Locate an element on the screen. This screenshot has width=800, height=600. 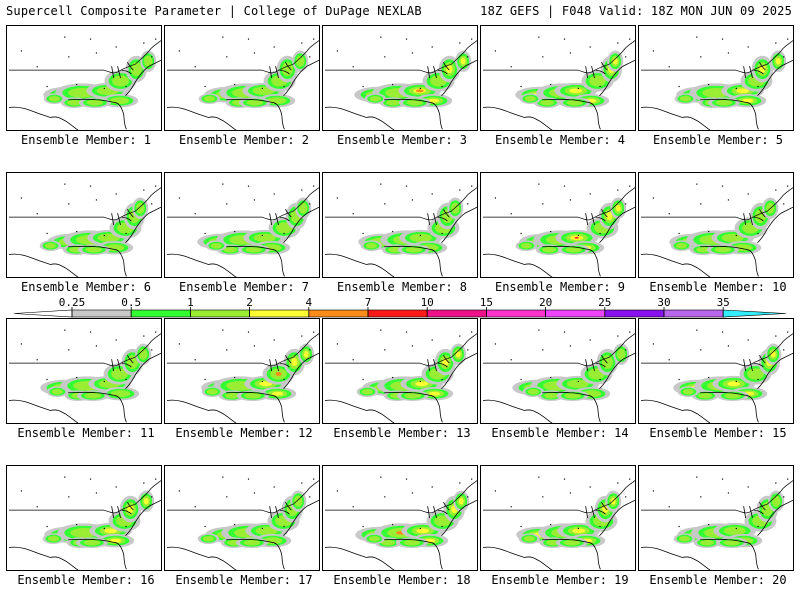
ensemble-member-label: Ensemble Member: 4 is located at coordinates (560, 140).